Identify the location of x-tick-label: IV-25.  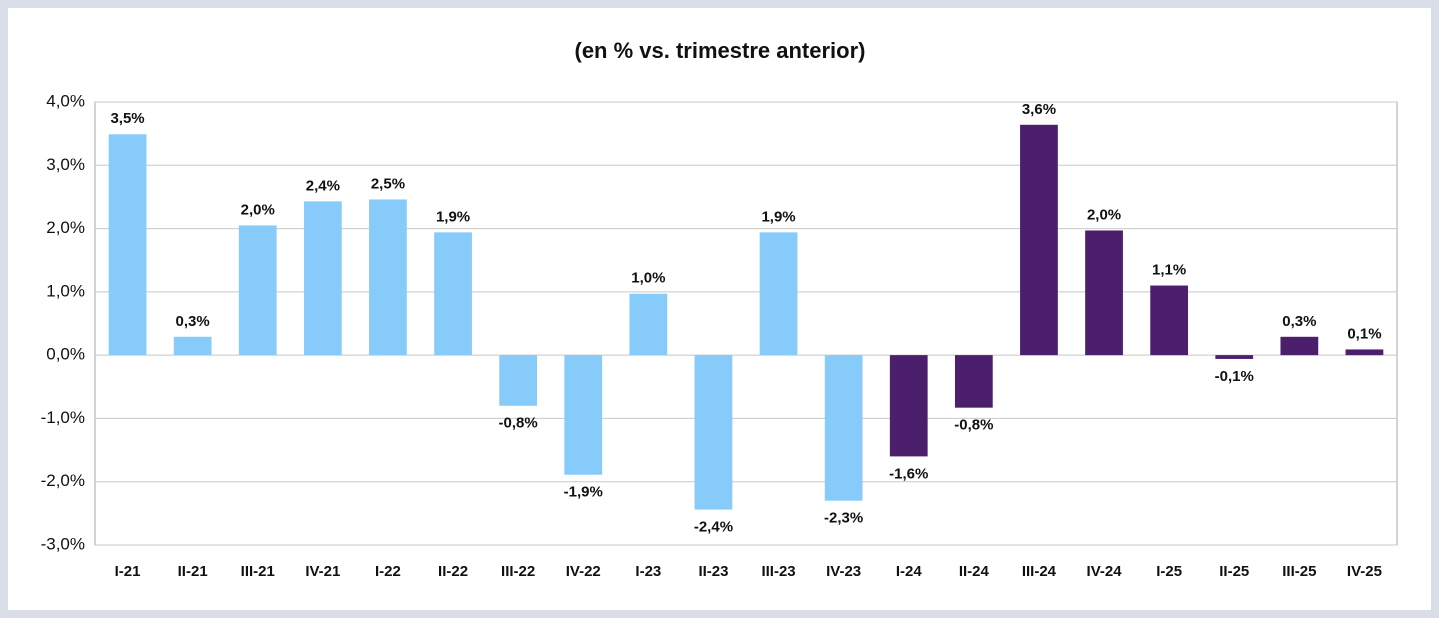
(1364, 571).